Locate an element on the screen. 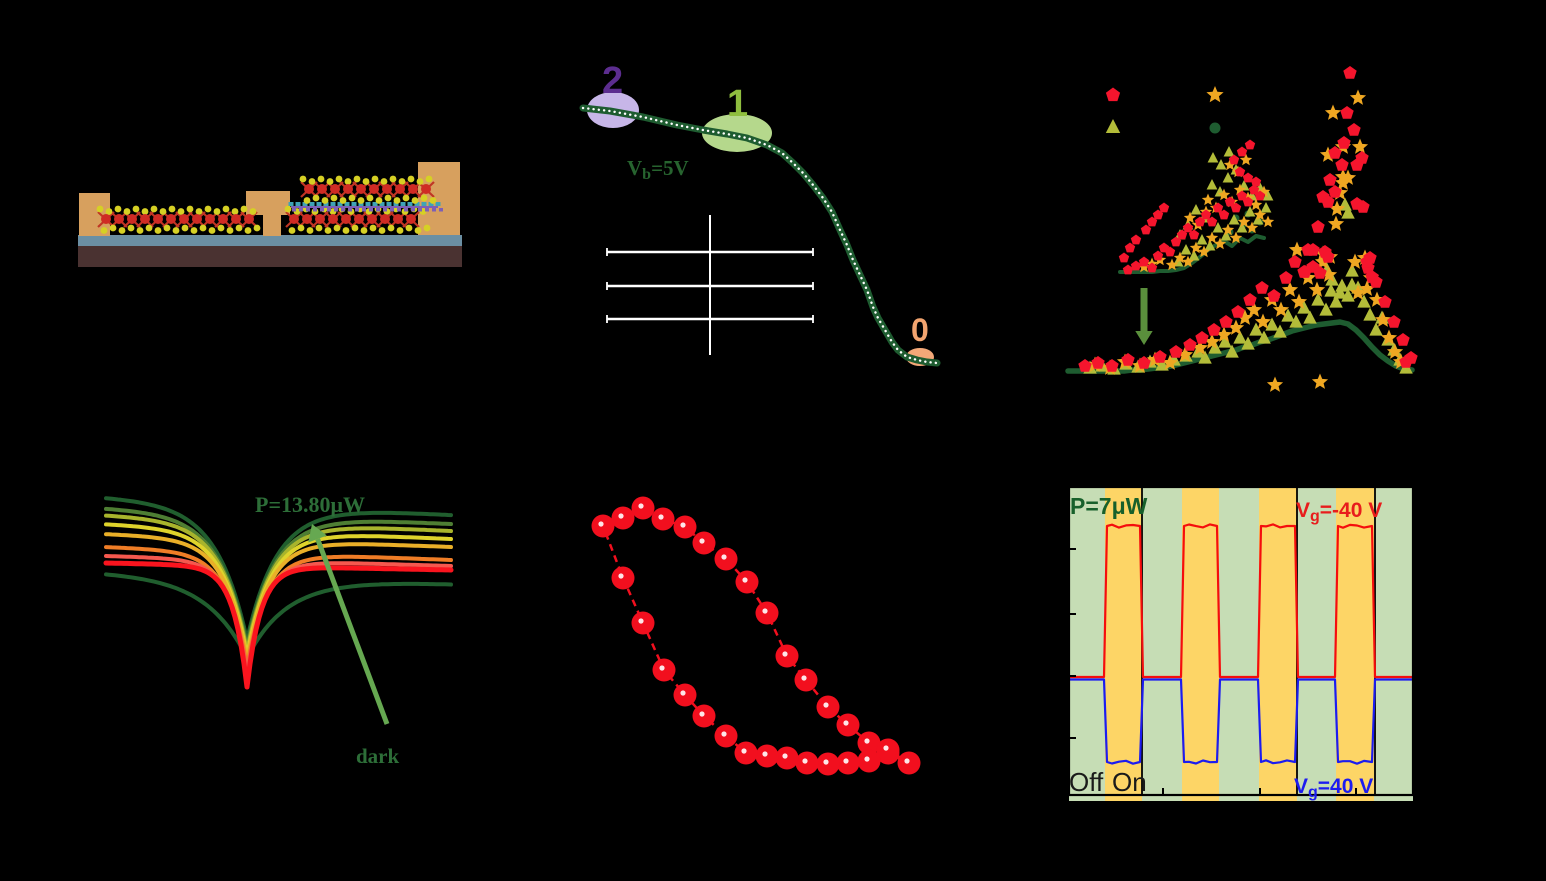 The width and height of the screenshot is (1546, 881). panel-c-noise-spectra-chart is located at coordinates (1241, 229).